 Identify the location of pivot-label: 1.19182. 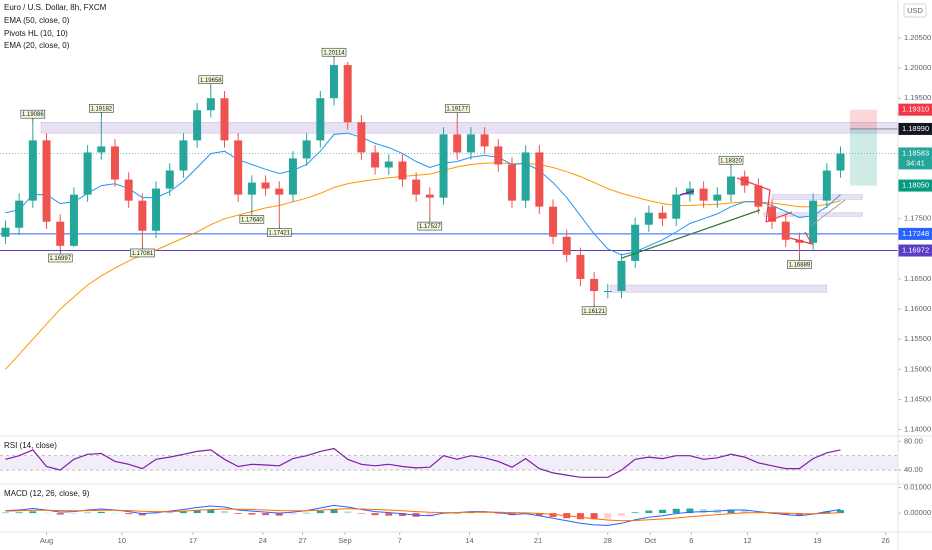
(101, 109).